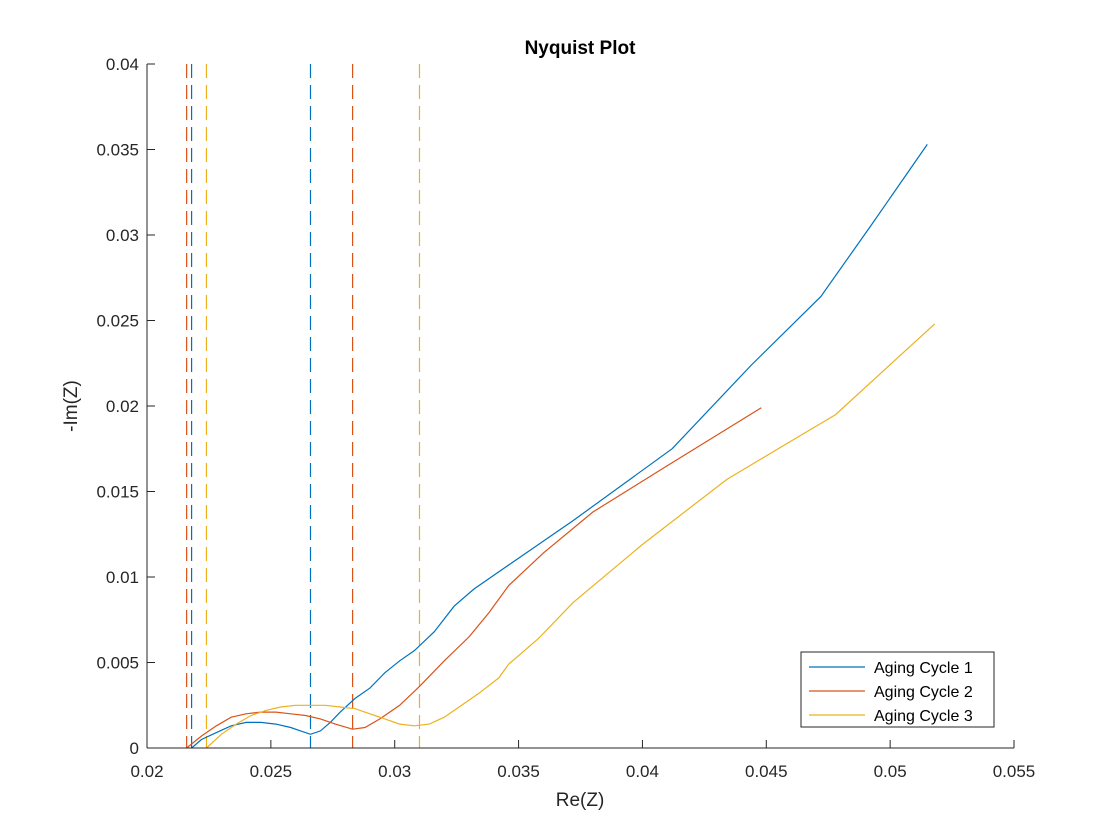 The height and width of the screenshot is (840, 1120). Describe the element at coordinates (71, 406) in the screenshot. I see `y-axis-label: -Im(Z)` at that location.